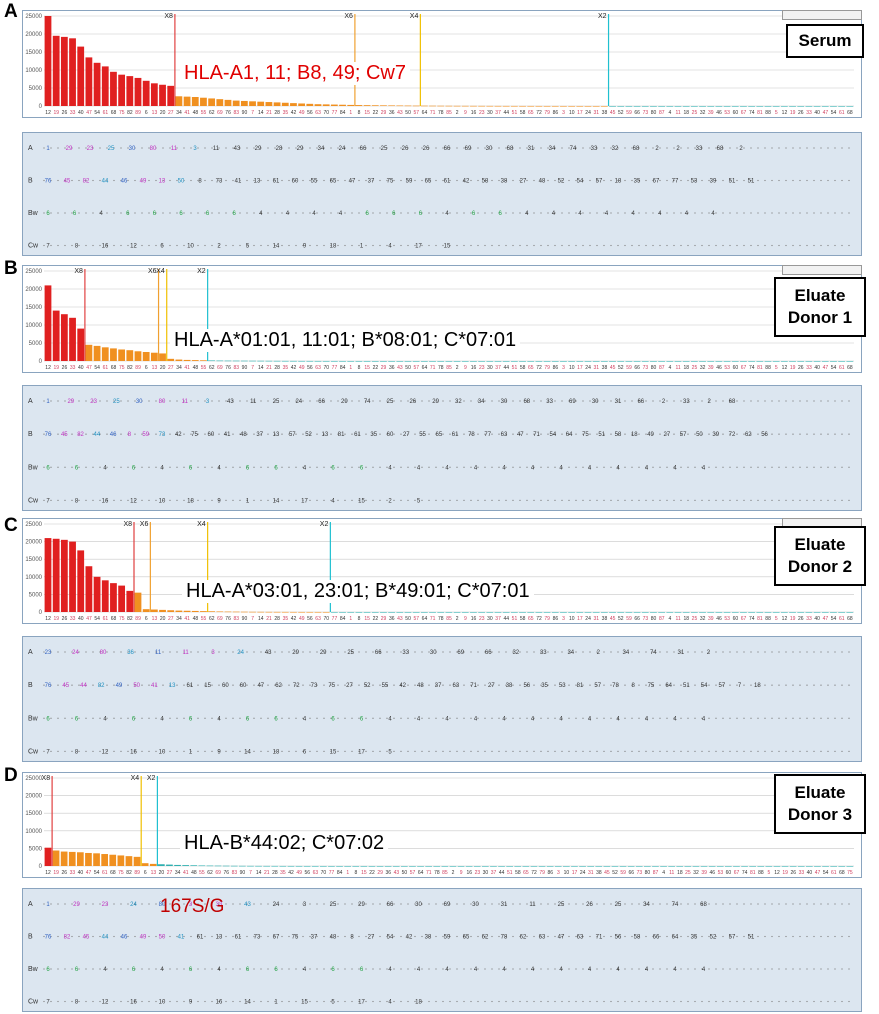 The image size is (879, 1014). I want to click on allele-cell: 25, so click(618, 905).